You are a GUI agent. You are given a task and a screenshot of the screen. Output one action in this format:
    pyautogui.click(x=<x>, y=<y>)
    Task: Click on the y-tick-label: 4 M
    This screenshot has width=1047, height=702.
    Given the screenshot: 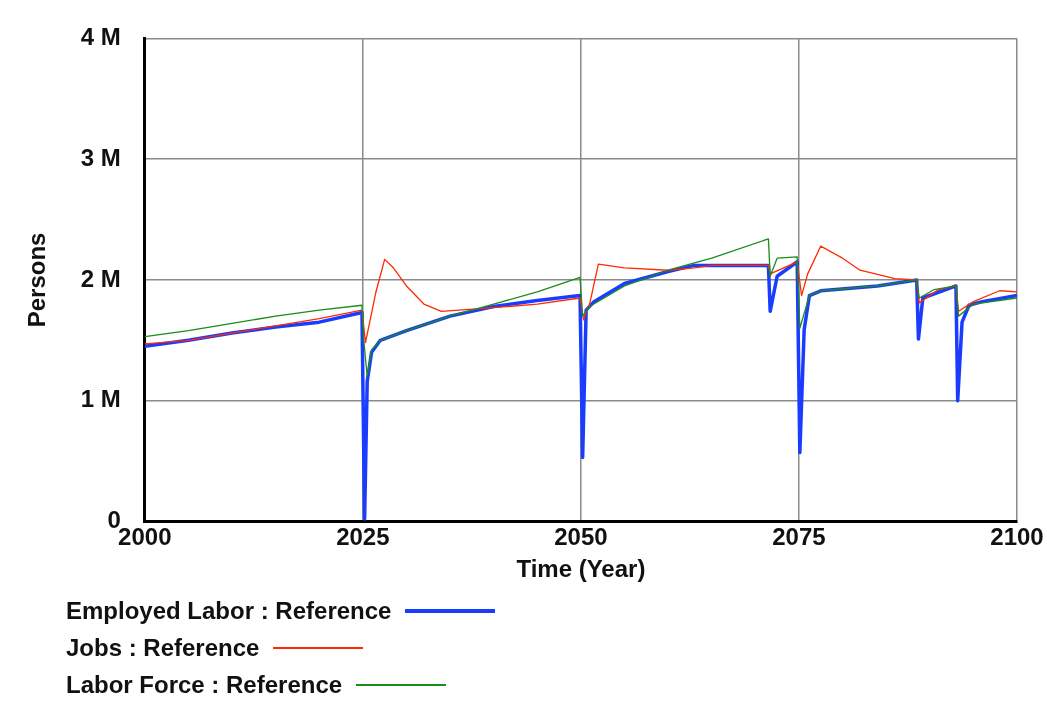 What is the action you would take?
    pyautogui.click(x=100, y=37)
    